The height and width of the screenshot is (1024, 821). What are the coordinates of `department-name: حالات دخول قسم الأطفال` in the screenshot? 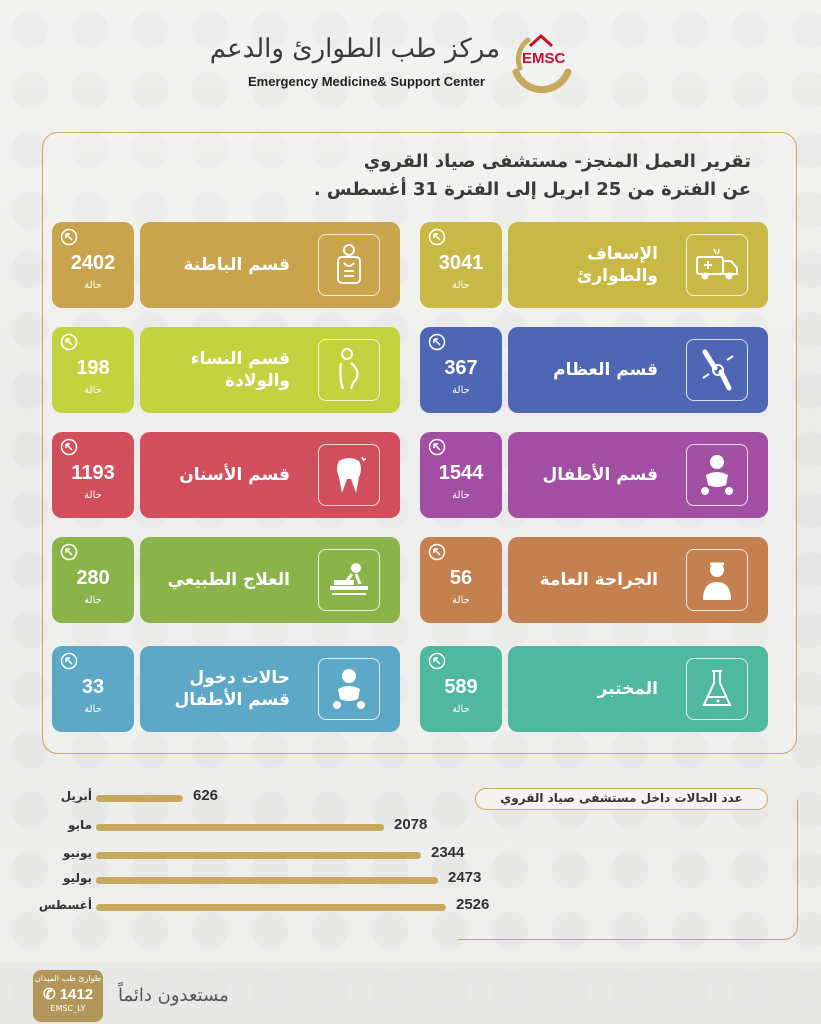 It's located at (232, 689).